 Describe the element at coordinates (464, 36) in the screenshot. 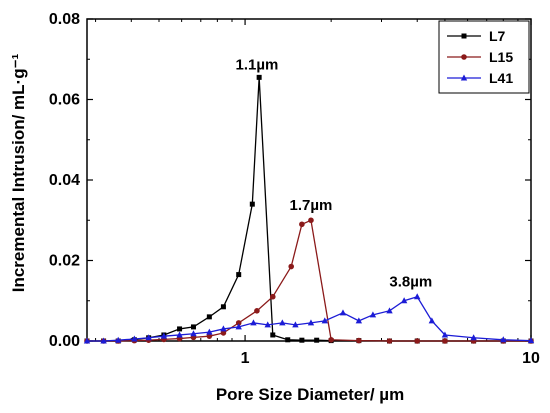

I see `legend-marker-l7` at that location.